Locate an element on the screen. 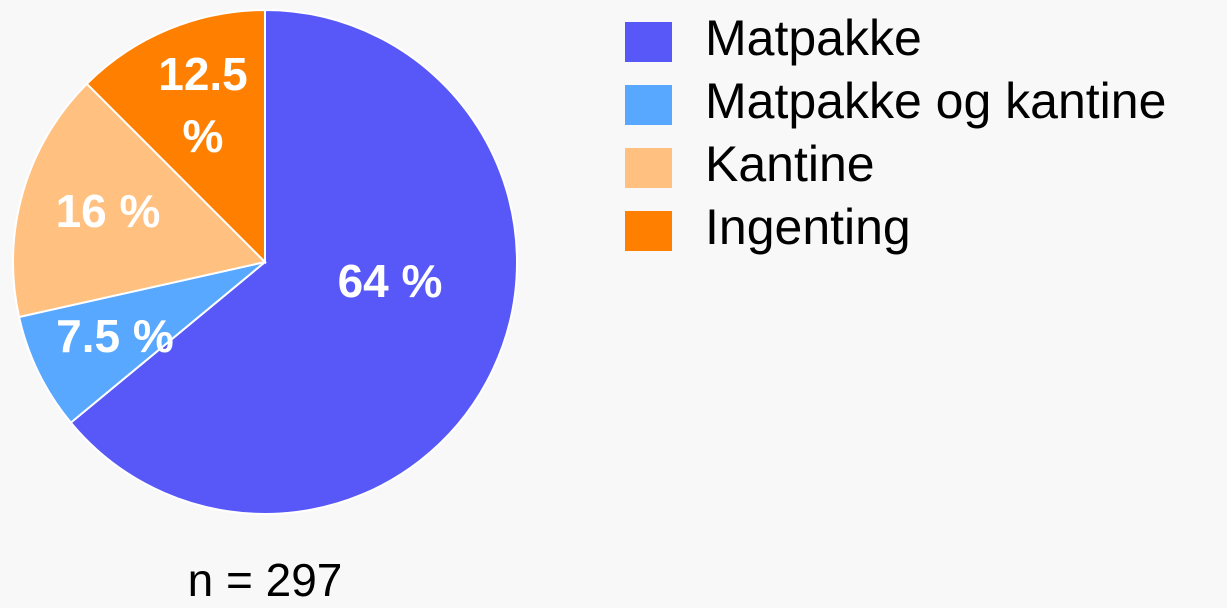 The image size is (1227, 608). legend-label: Matpakke og kantine is located at coordinates (935, 101).